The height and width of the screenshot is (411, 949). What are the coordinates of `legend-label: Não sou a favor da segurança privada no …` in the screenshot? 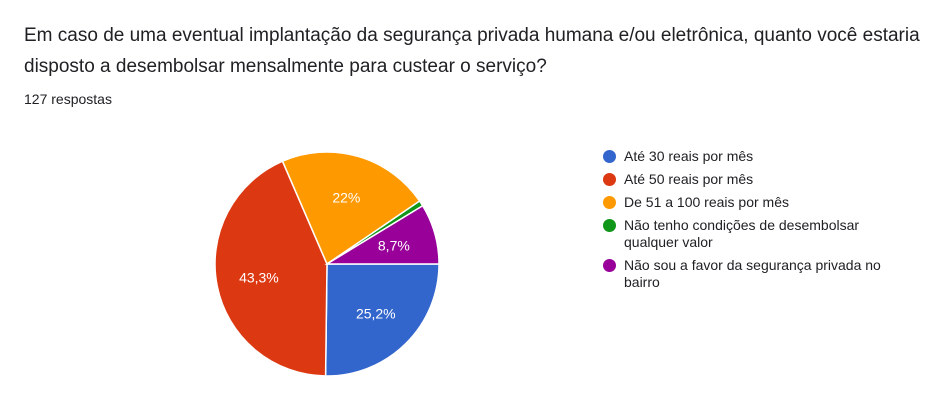 It's located at (752, 273).